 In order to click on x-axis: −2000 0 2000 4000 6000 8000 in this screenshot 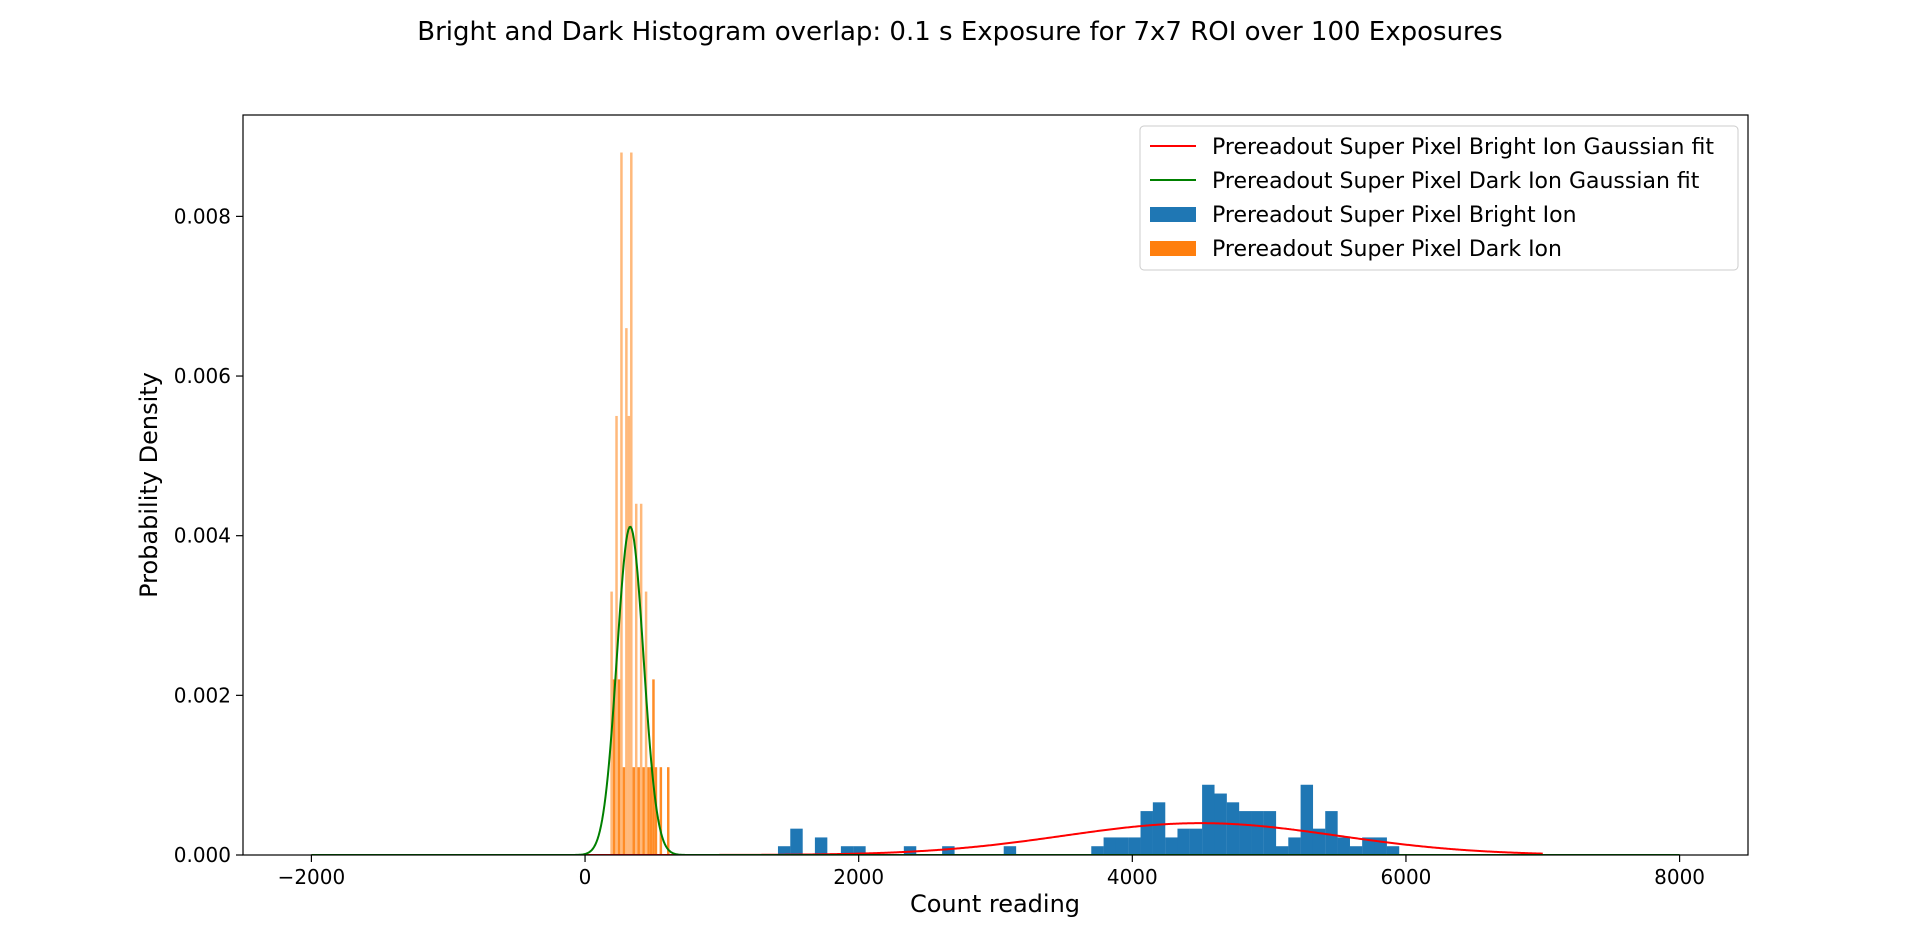, I will do `click(991, 872)`.